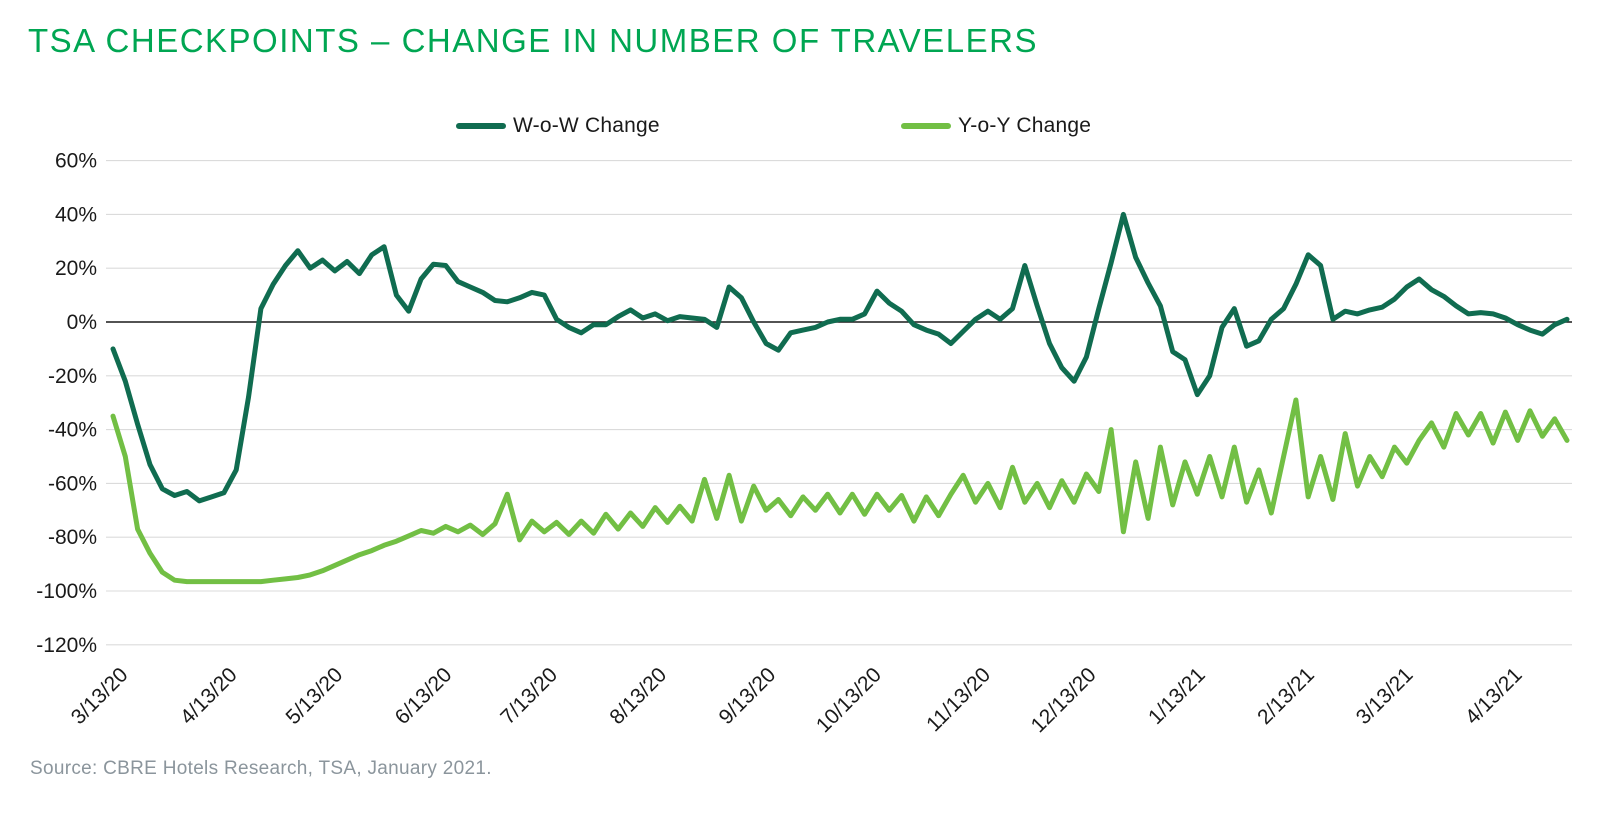 This screenshot has width=1600, height=823. What do you see at coordinates (82, 322) in the screenshot?
I see `y-tick-label: 0%` at bounding box center [82, 322].